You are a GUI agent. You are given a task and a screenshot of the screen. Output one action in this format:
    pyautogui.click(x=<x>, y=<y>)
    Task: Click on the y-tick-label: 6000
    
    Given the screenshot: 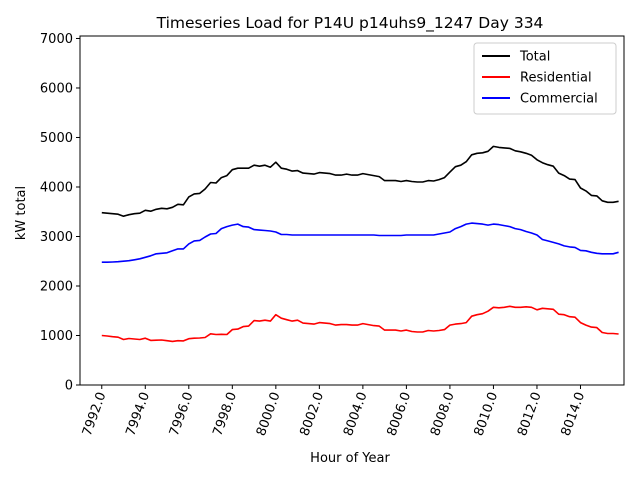 What is the action you would take?
    pyautogui.click(x=56, y=88)
    